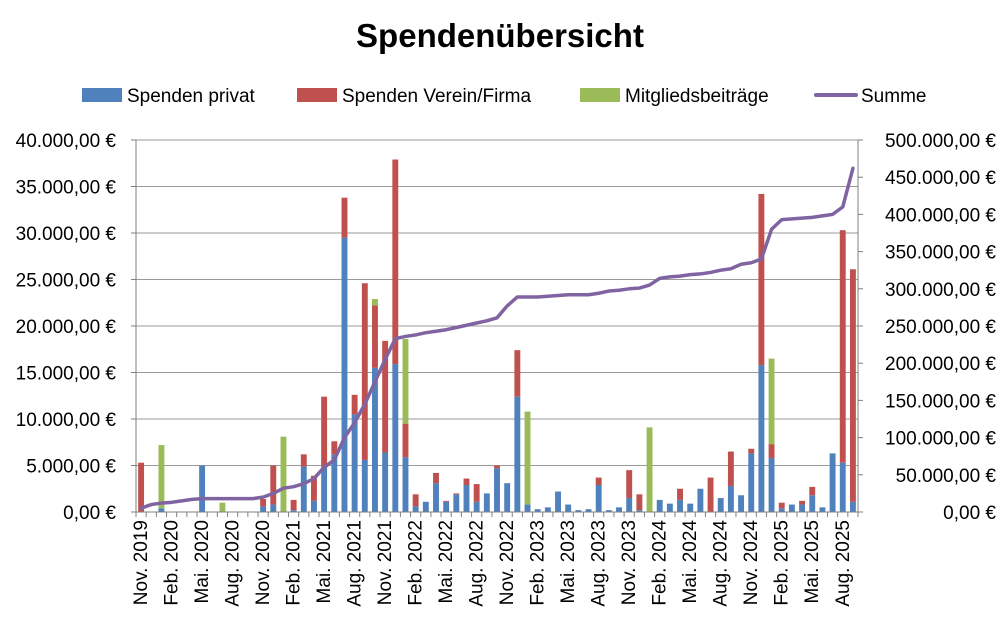 This screenshot has width=1001, height=624. I want to click on y-right-tick-label: 250.000,00 €, so click(940, 327).